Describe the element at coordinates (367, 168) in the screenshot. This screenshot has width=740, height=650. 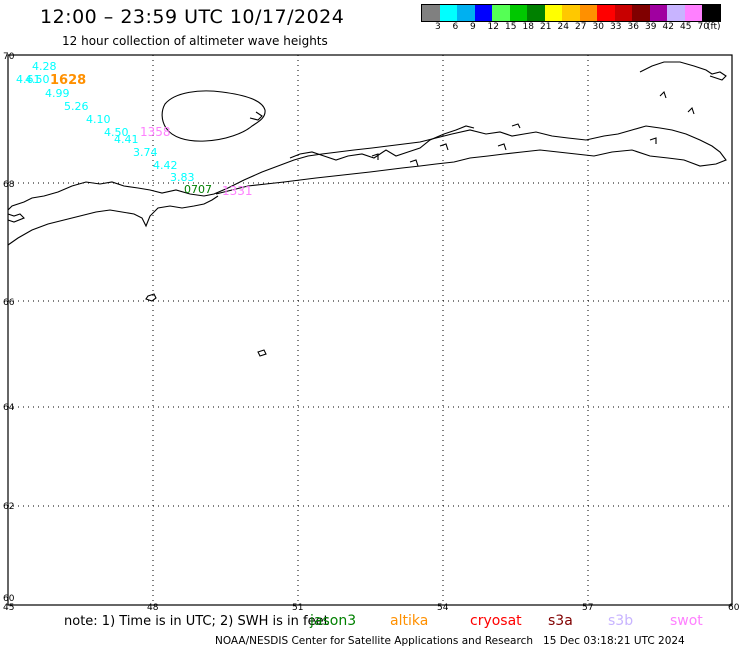
I see `mainland-coast` at that location.